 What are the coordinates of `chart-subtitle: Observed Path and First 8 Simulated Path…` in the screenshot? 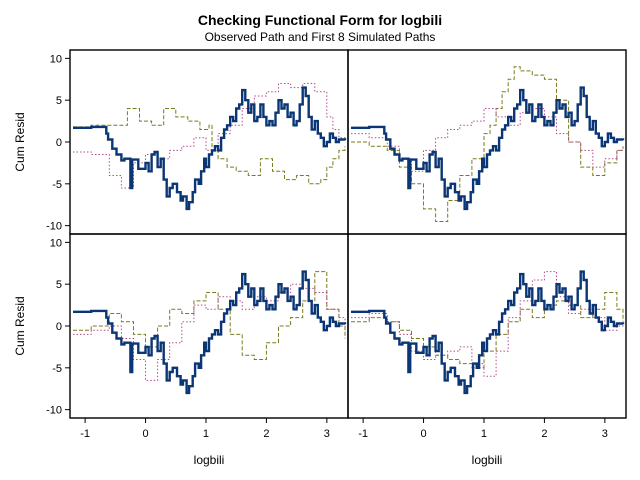 It's located at (320, 37).